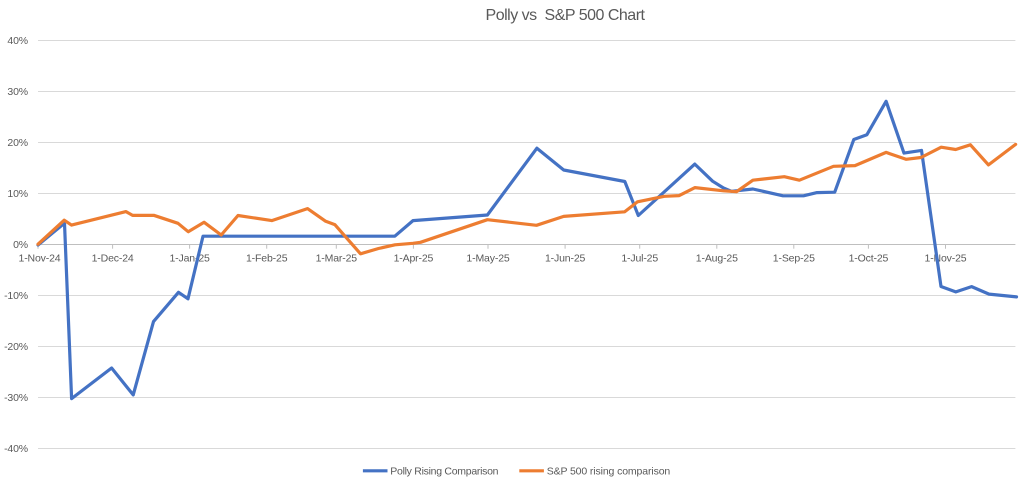  I want to click on svg-text: 30%, so click(17, 92).